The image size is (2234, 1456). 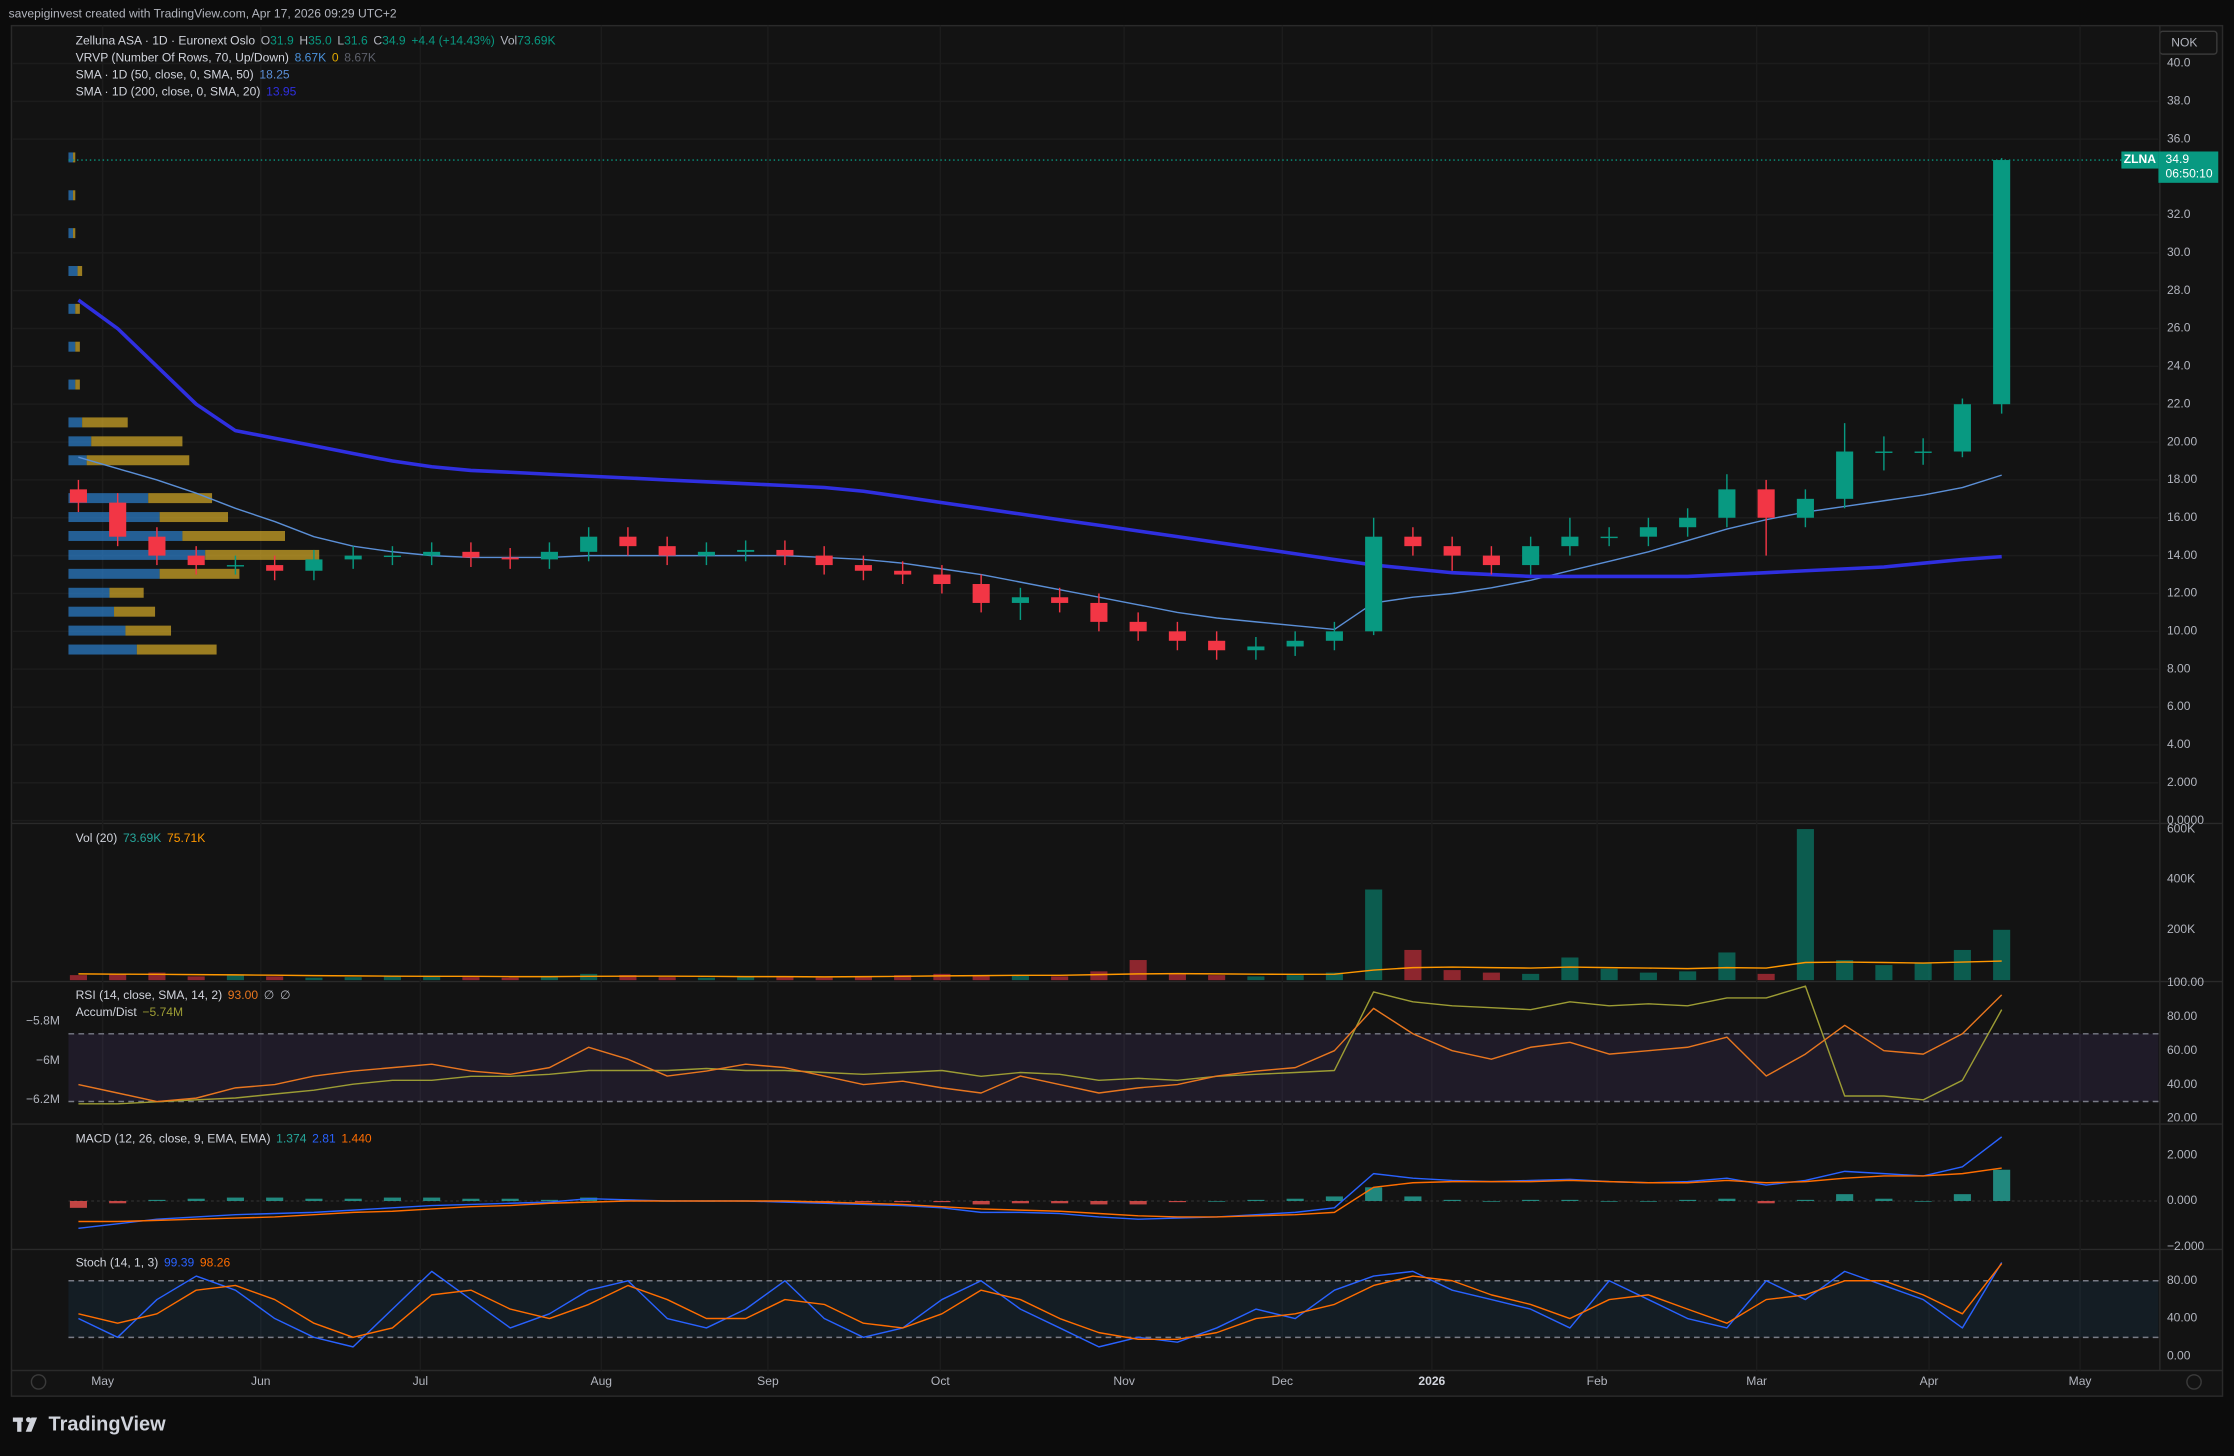 What do you see at coordinates (2186, 1246) in the screenshot?
I see `y-tick-label: −2.000` at bounding box center [2186, 1246].